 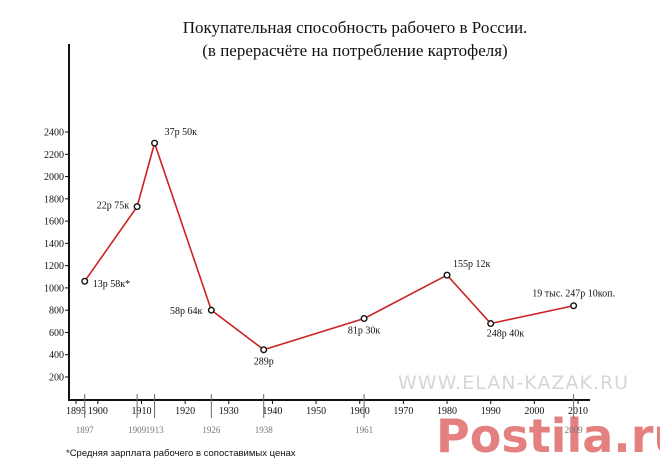 I want to click on x-tick-label: 1950, so click(x=316, y=411).